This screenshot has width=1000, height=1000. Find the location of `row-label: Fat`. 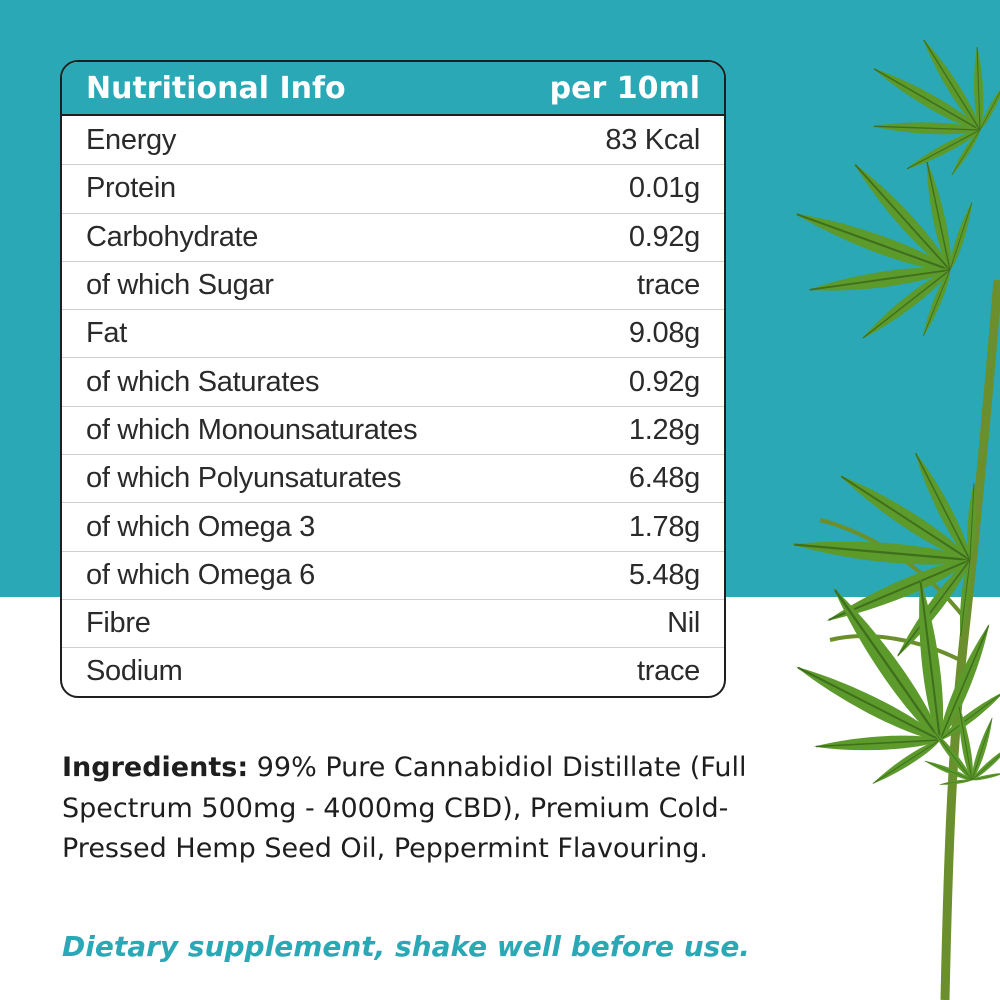

row-label: Fat is located at coordinates (106, 333).